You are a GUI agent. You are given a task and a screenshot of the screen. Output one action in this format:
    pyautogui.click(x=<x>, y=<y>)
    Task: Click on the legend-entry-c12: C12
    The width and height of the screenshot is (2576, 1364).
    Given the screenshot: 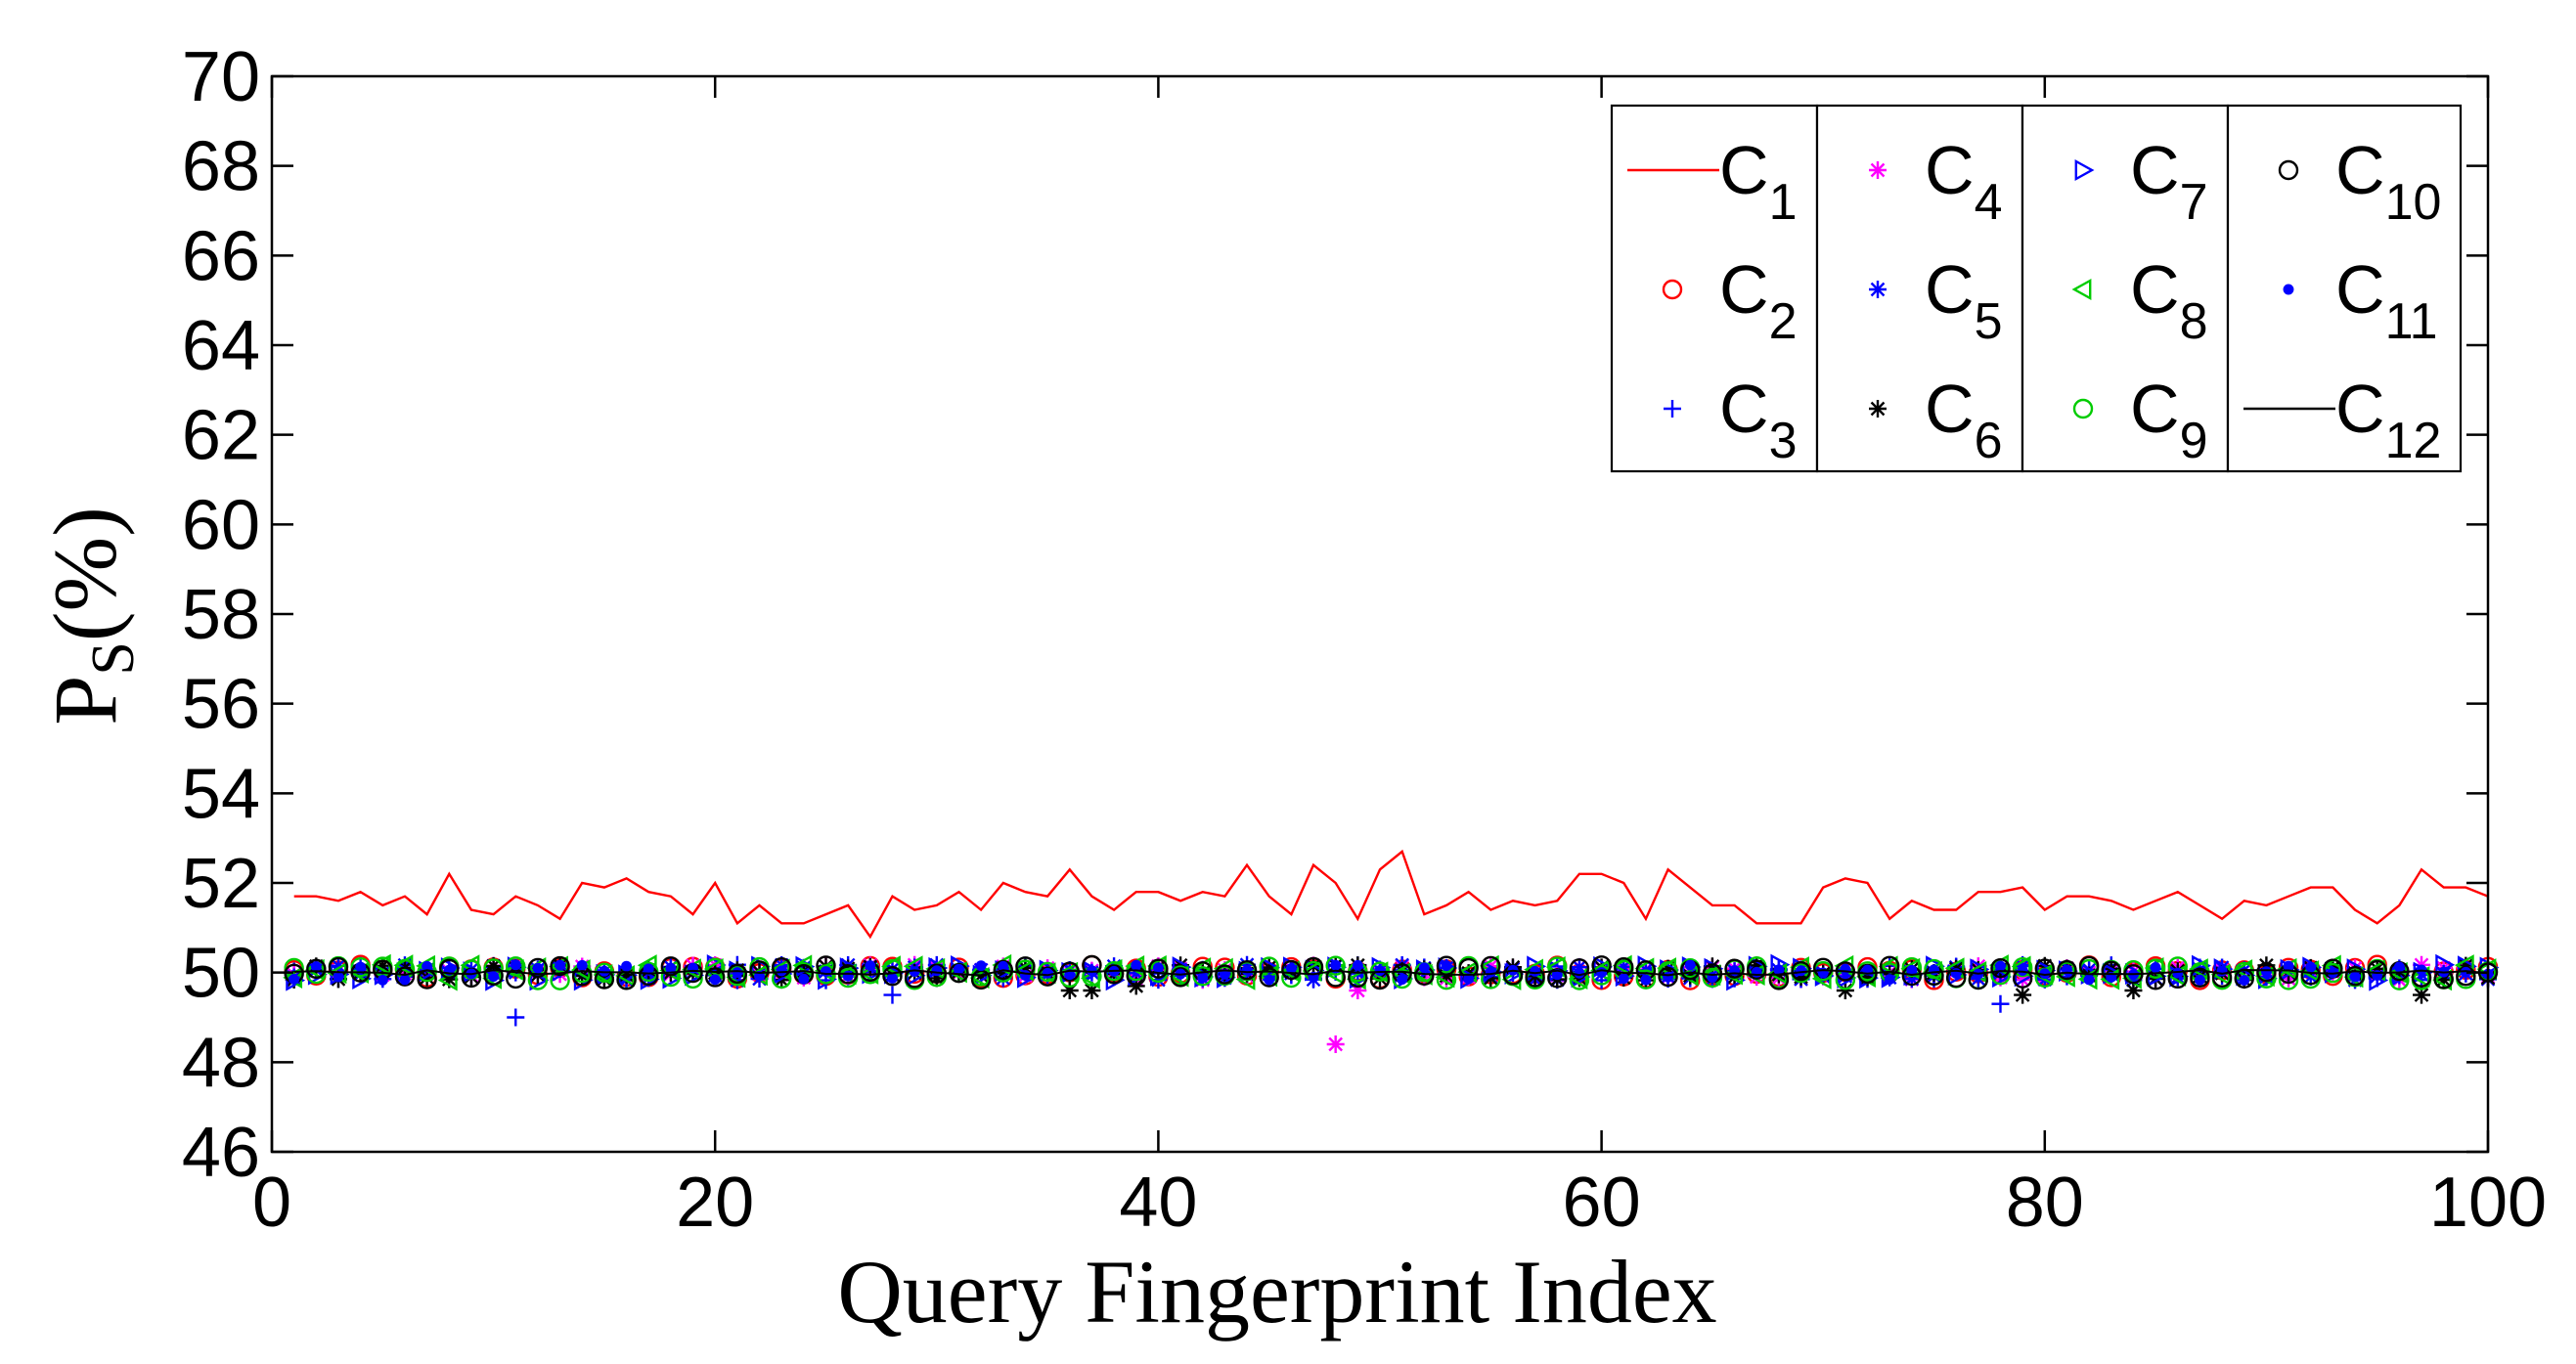 What is the action you would take?
    pyautogui.click(x=2342, y=420)
    